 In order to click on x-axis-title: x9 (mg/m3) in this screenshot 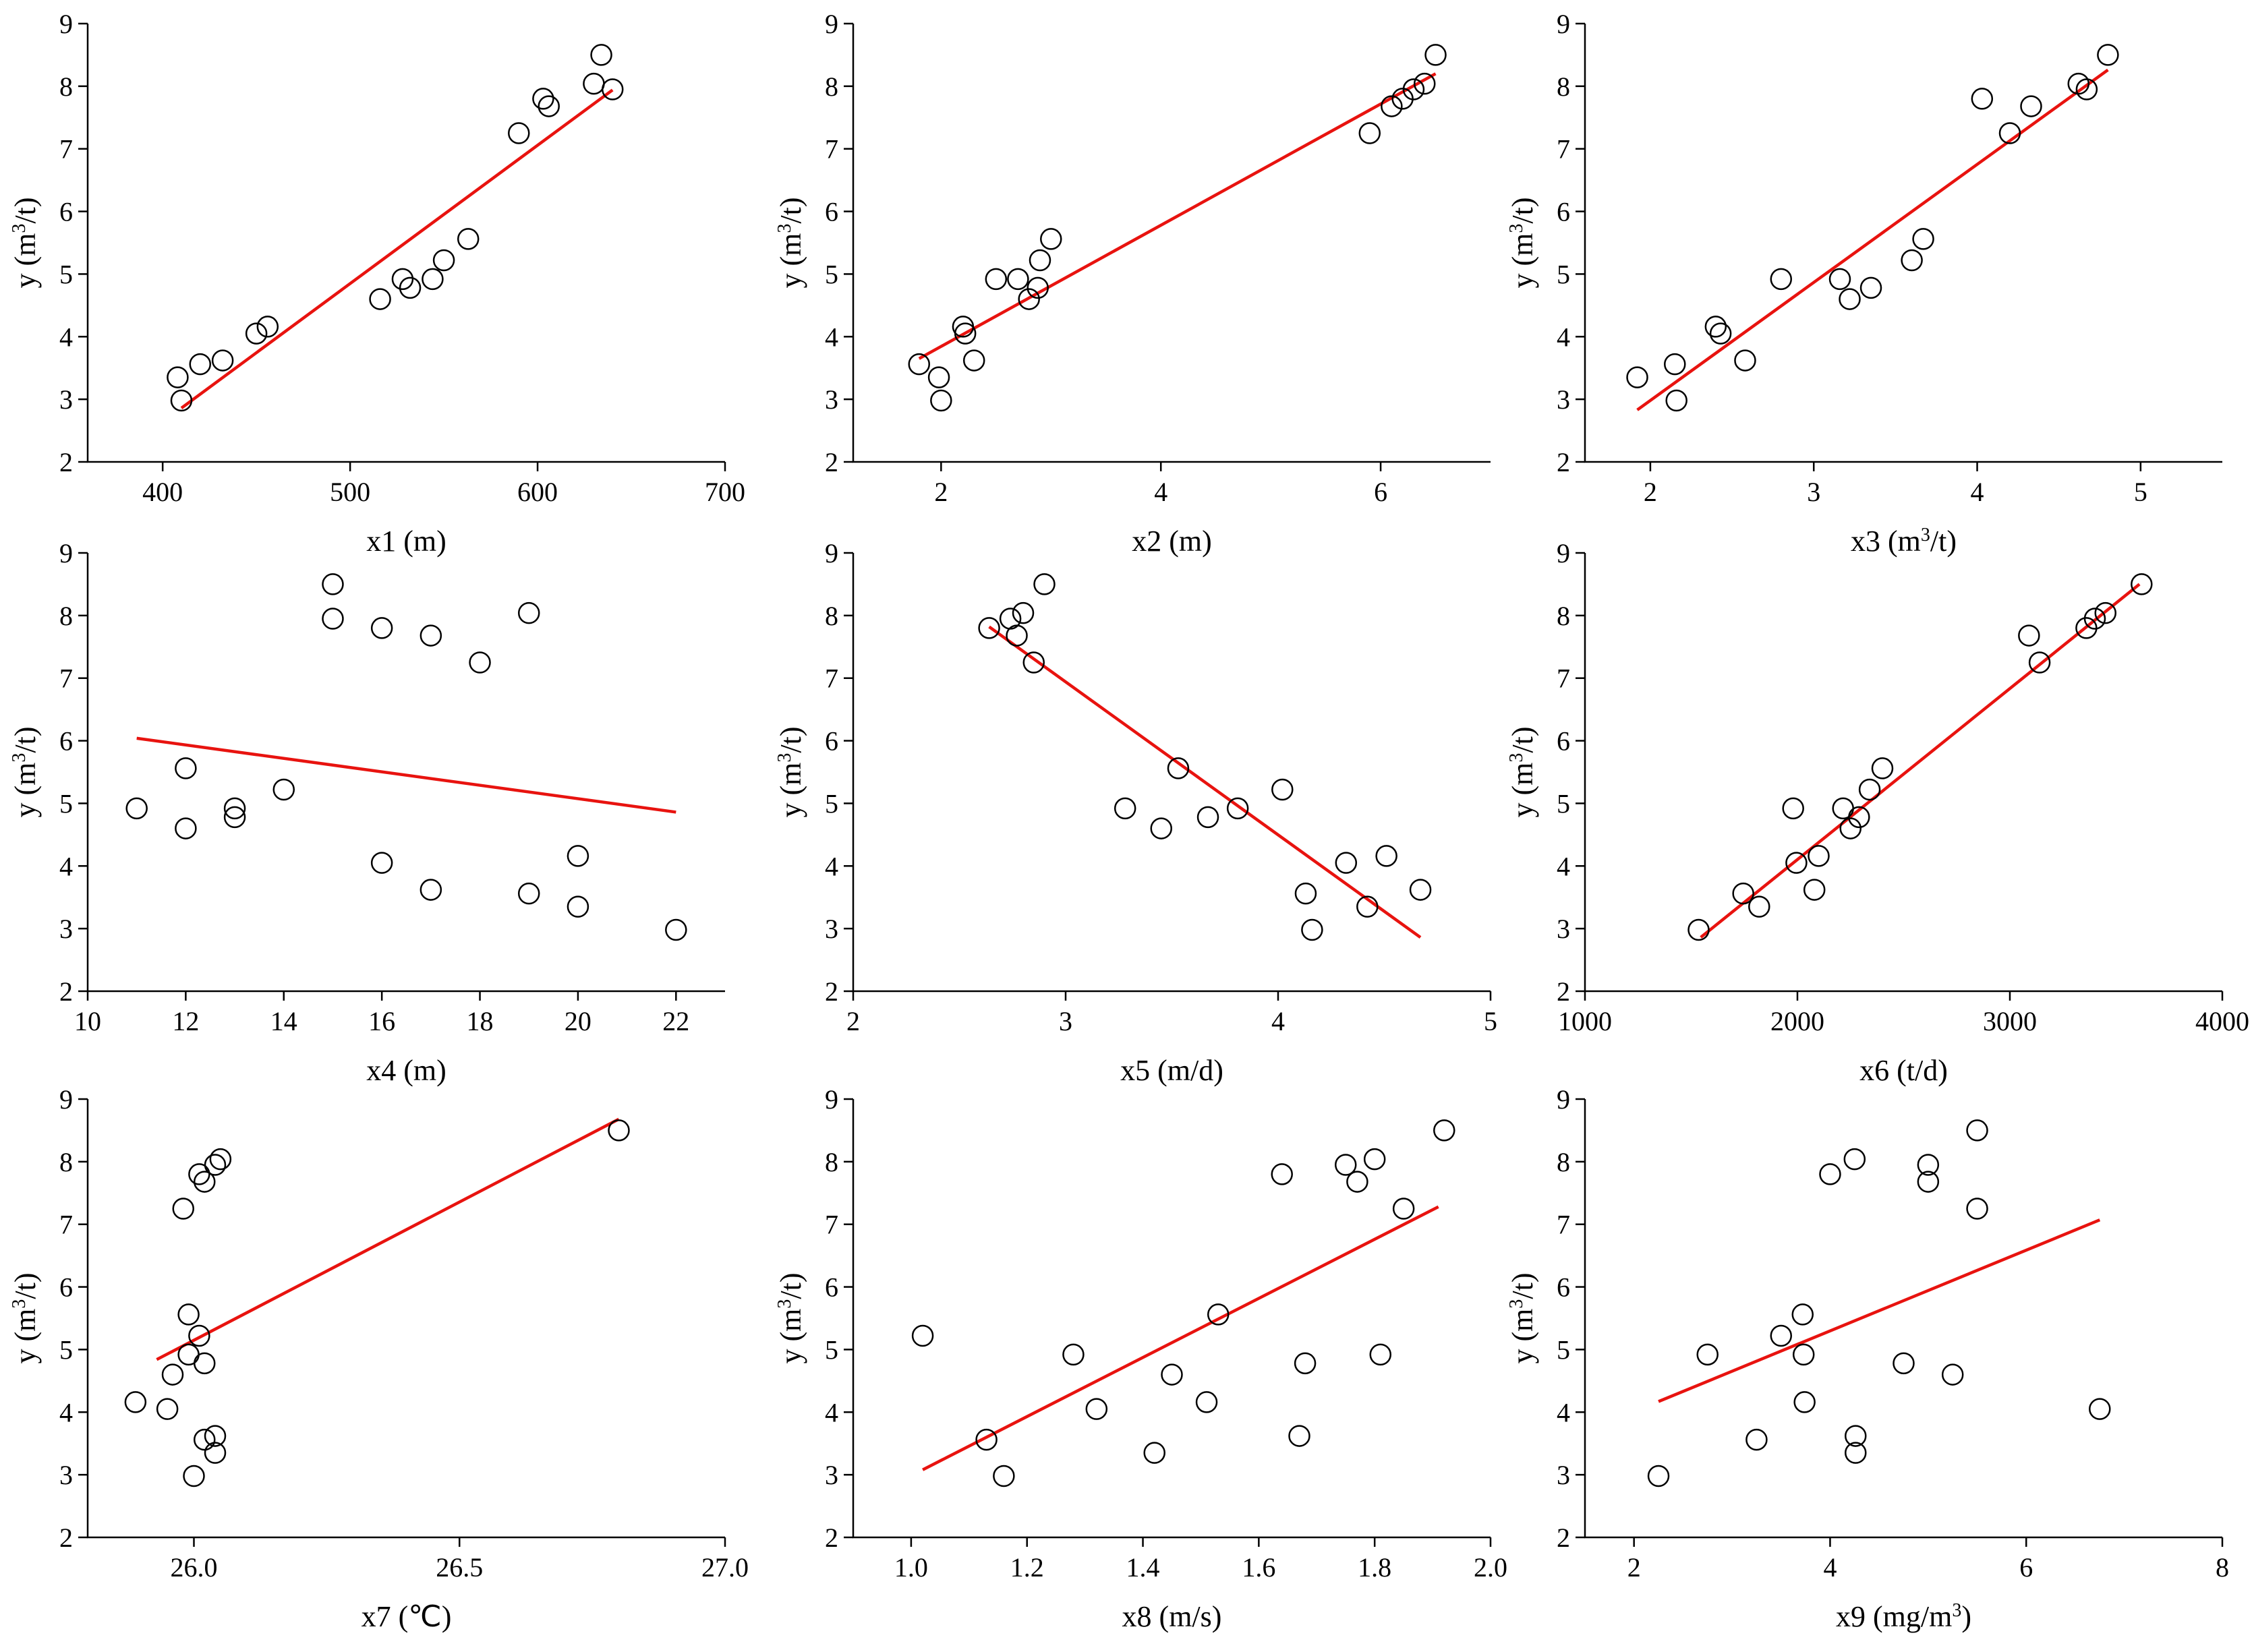, I will do `click(1903, 1617)`.